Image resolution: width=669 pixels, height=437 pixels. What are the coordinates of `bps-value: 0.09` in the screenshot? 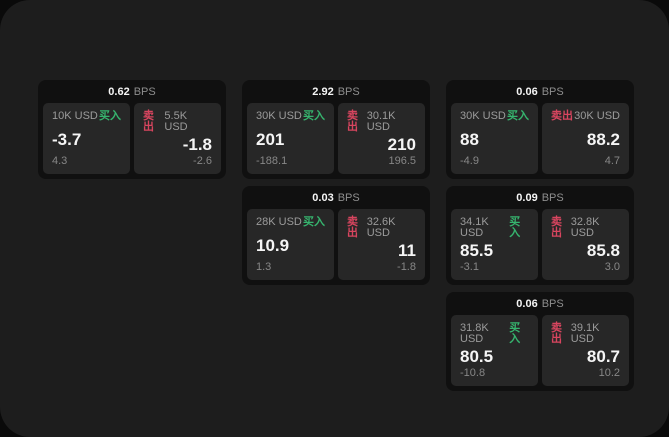 It's located at (527, 197).